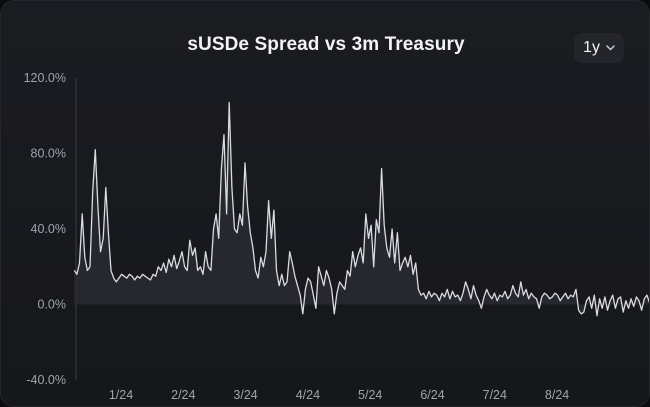  I want to click on y-tick-label: 120.0%, so click(45, 78).